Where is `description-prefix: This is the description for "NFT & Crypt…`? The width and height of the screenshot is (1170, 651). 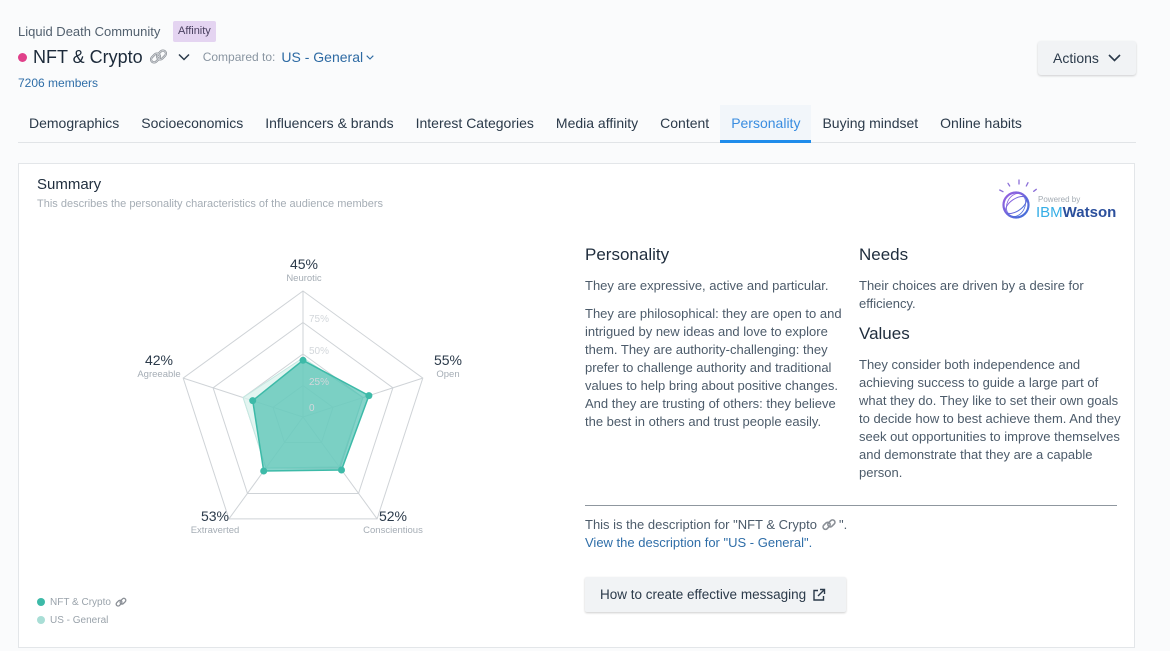 description-prefix: This is the description for "NFT & Crypt… is located at coordinates (701, 524).